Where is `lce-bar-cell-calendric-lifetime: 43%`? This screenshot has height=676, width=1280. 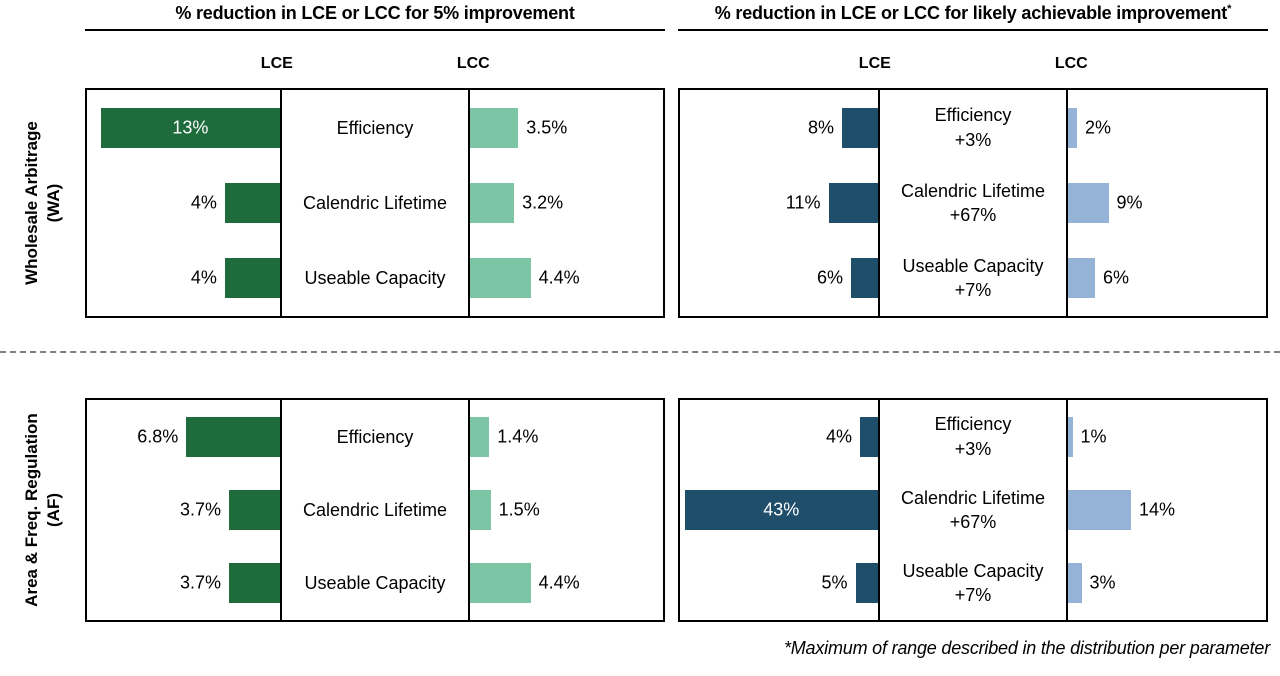 lce-bar-cell-calendric-lifetime: 43% is located at coordinates (779, 509).